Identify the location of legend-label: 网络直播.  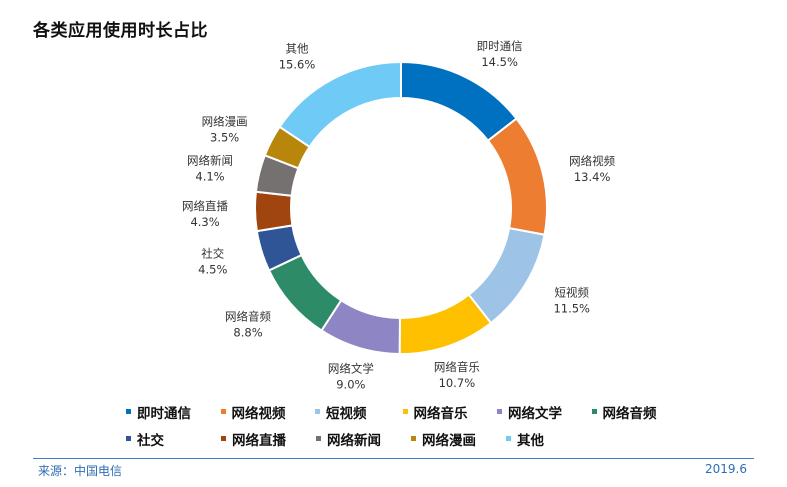
(259, 440).